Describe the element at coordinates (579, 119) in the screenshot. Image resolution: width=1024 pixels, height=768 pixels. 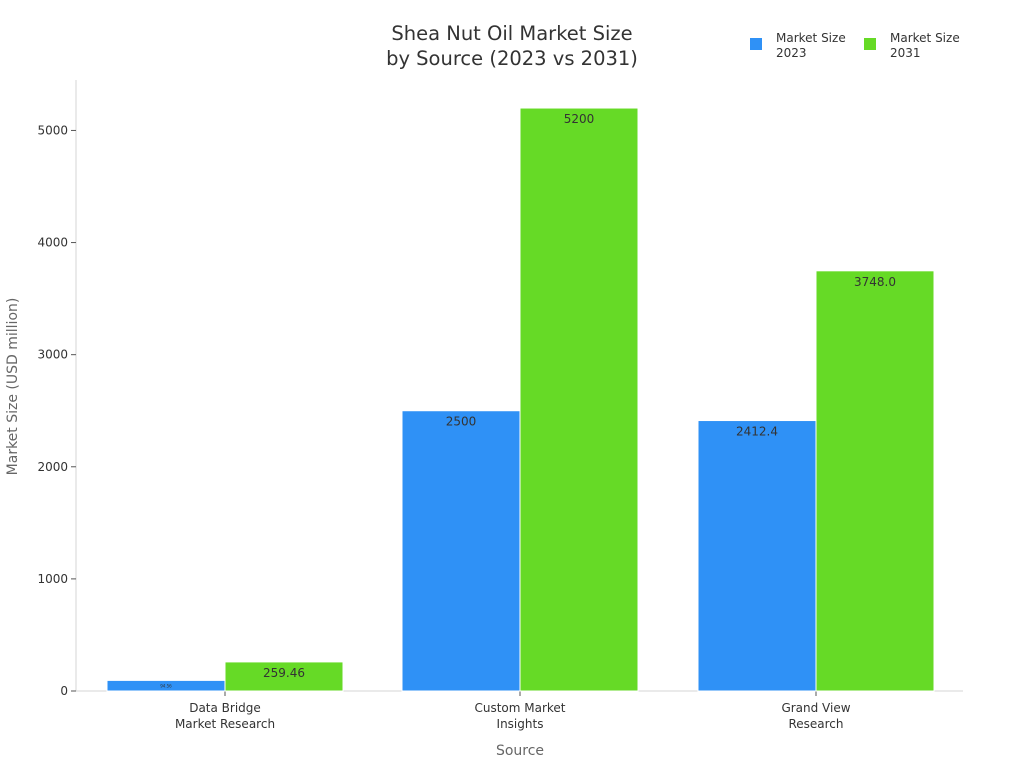
I see `bar-data-label: 5200` at that location.